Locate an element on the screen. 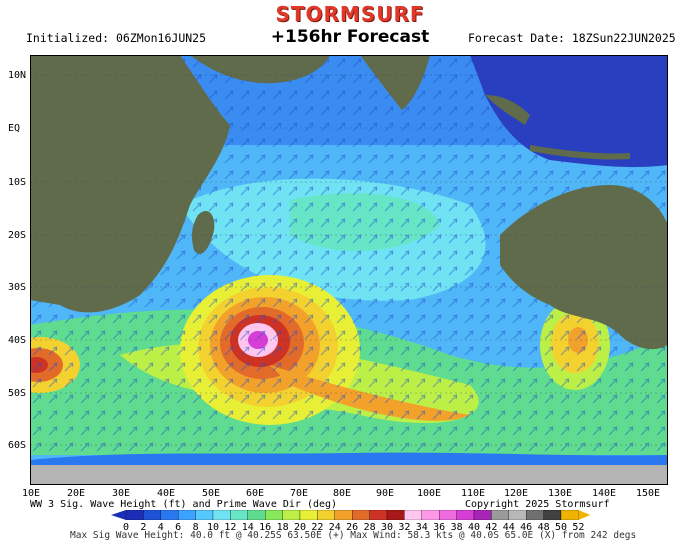 The height and width of the screenshot is (541, 700). lat-label-10s: 10S is located at coordinates (17, 182).